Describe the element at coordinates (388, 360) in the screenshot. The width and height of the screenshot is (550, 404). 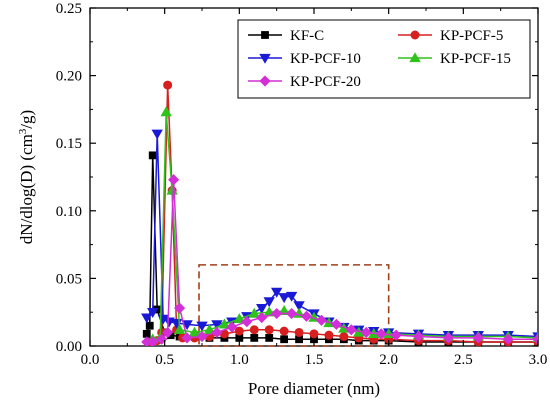
I see `x-tick-label: 2.0` at that location.